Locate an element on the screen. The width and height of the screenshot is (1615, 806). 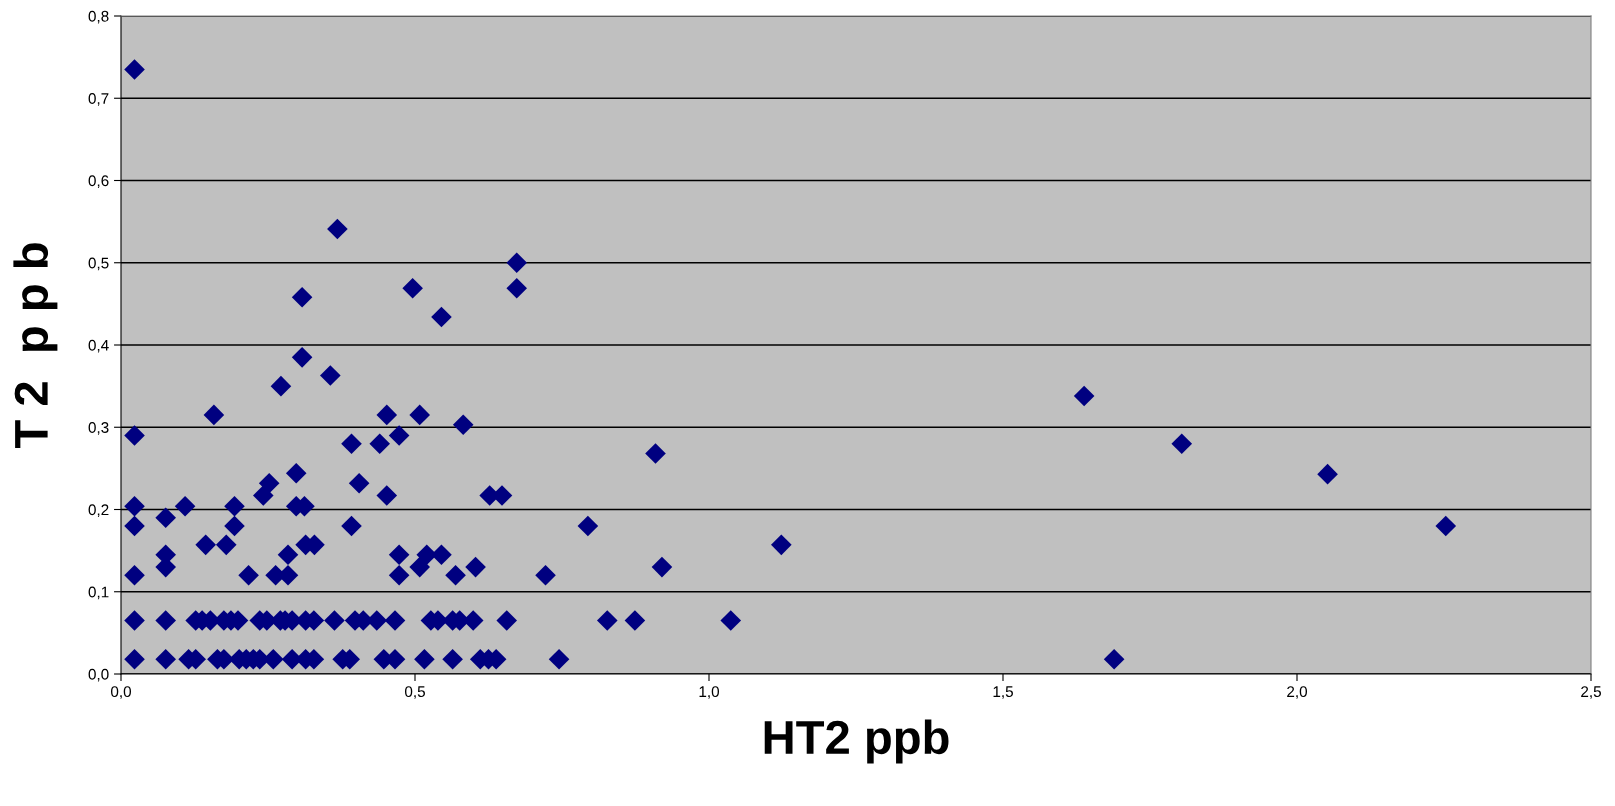
y-tick-label: 0,8 is located at coordinates (98, 17).